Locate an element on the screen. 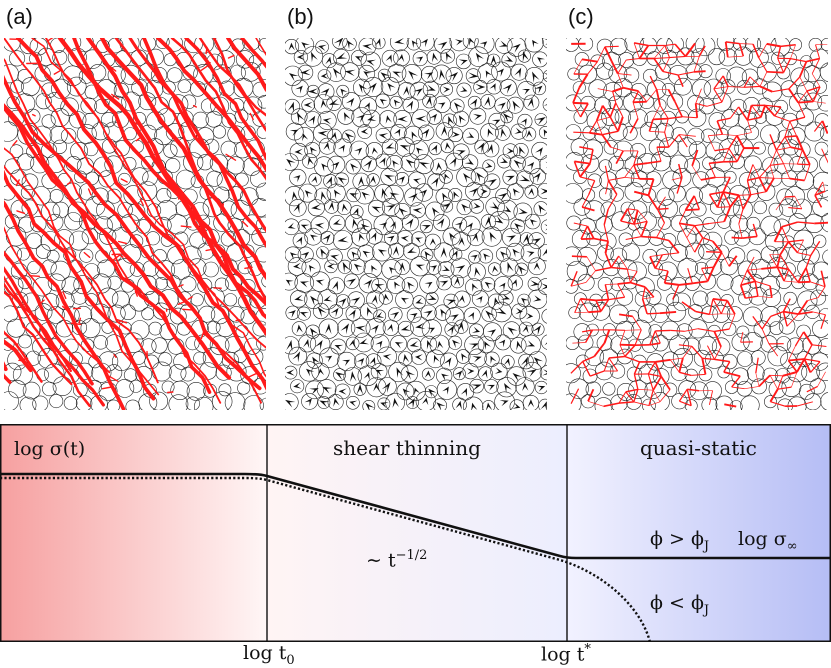 This screenshot has height=668, width=831. above-jamming-label: ϕ > ϕJ is located at coordinates (679, 541).